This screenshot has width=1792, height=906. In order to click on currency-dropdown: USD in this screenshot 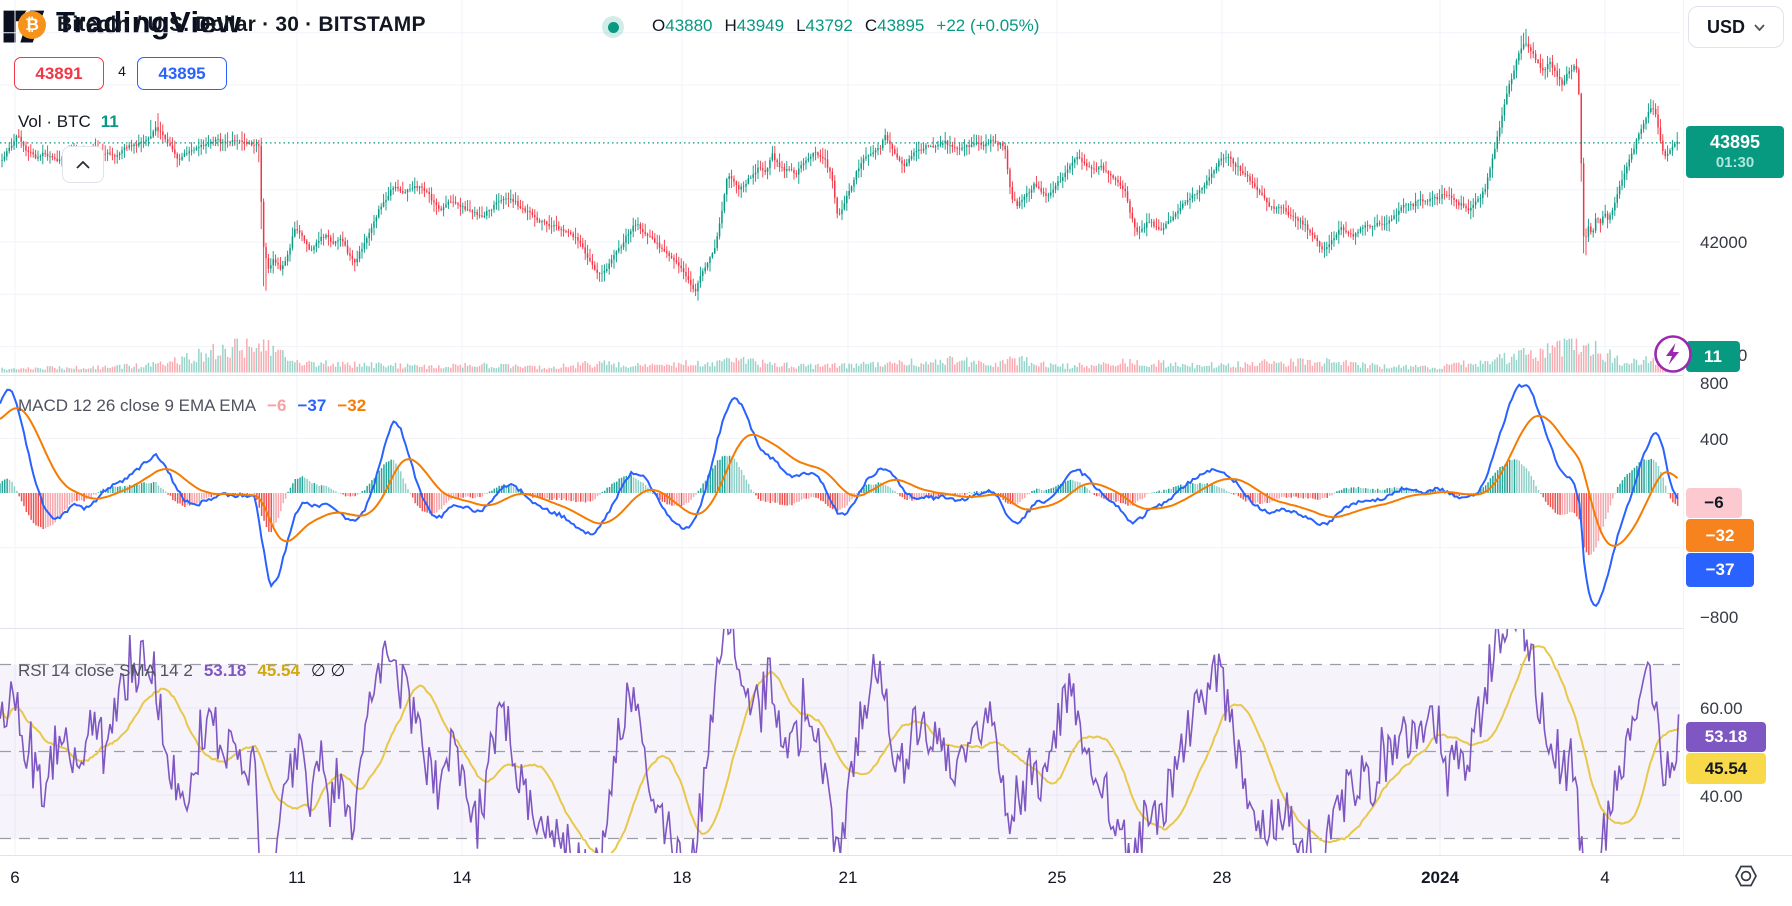, I will do `click(1736, 27)`.